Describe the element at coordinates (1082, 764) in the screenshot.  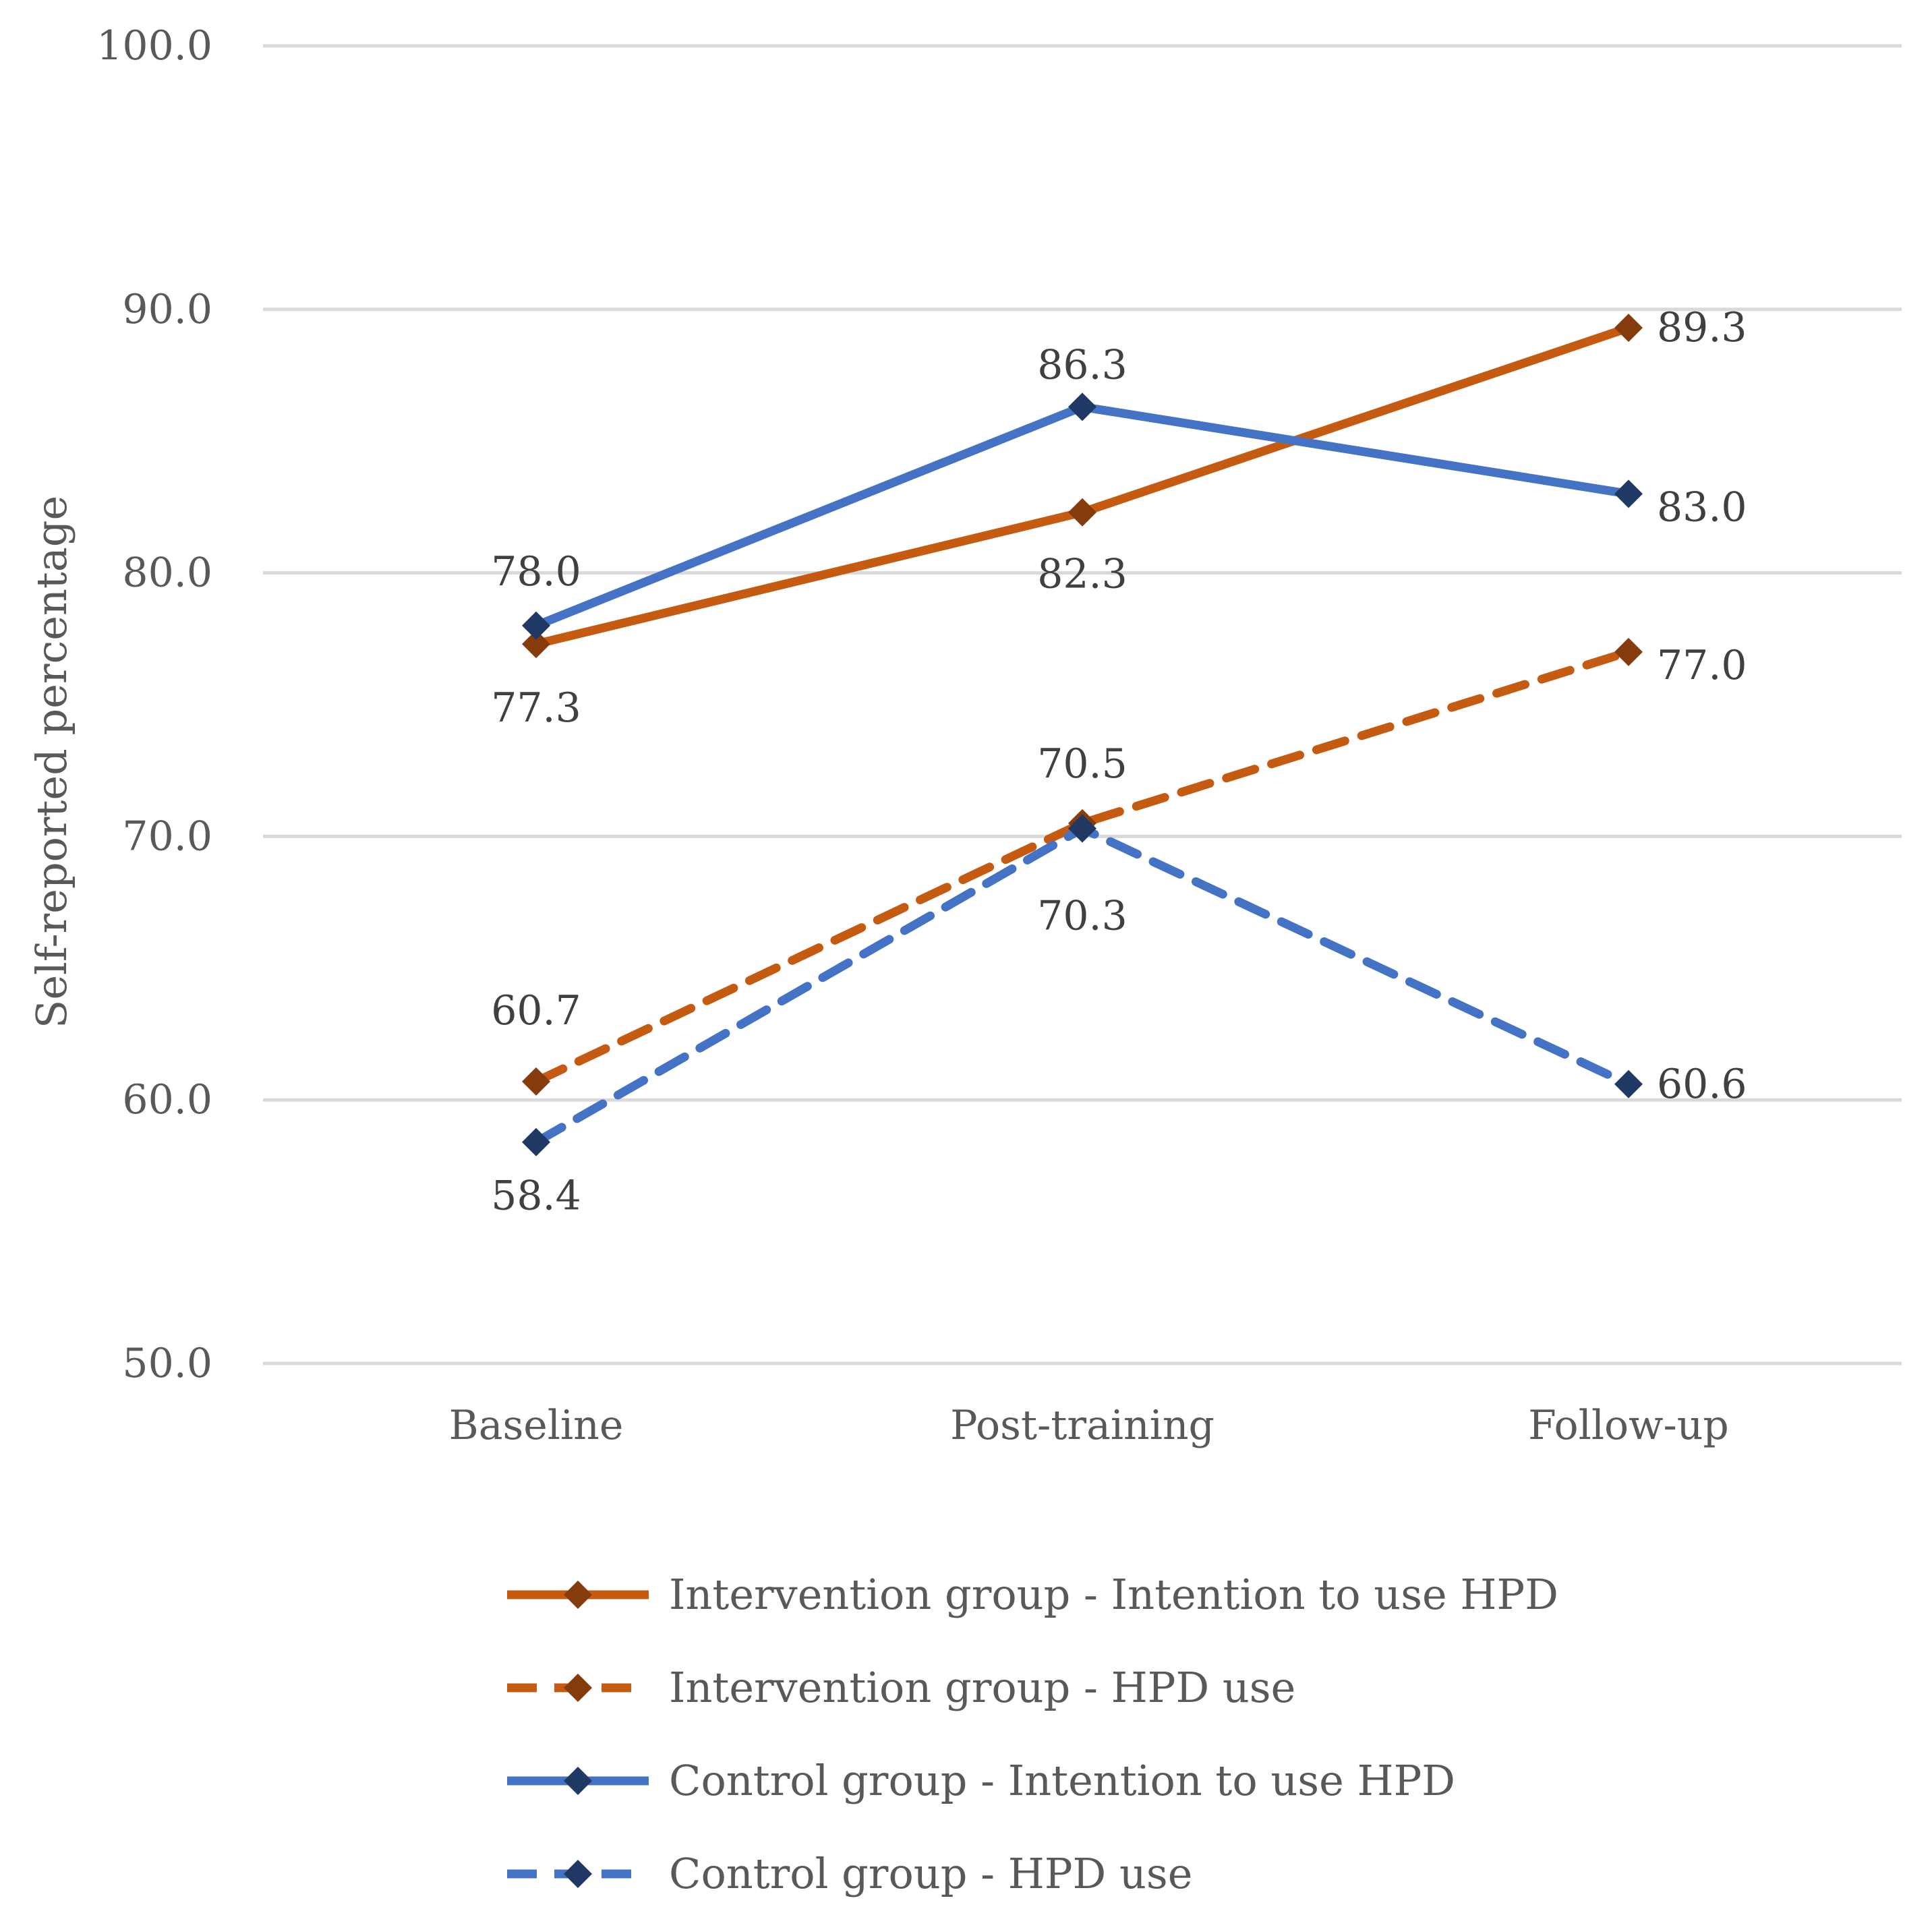
I see `data-label: 70.5` at that location.